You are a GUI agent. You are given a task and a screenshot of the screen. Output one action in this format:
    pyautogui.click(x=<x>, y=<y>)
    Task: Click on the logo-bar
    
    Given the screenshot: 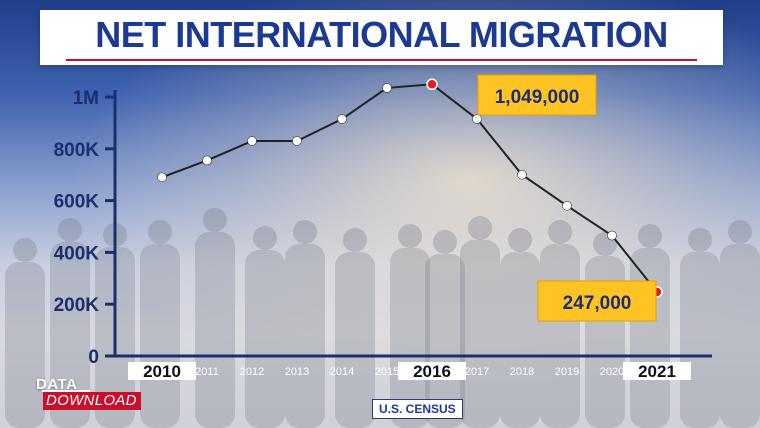 What is the action you would take?
    pyautogui.click(x=66, y=391)
    